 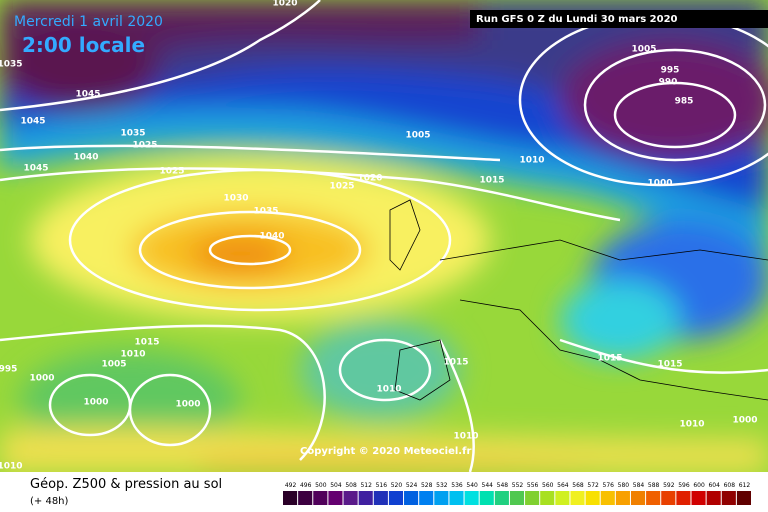 What do you see at coordinates (714, 485) in the screenshot?
I see `colorbar-label: 604` at bounding box center [714, 485].